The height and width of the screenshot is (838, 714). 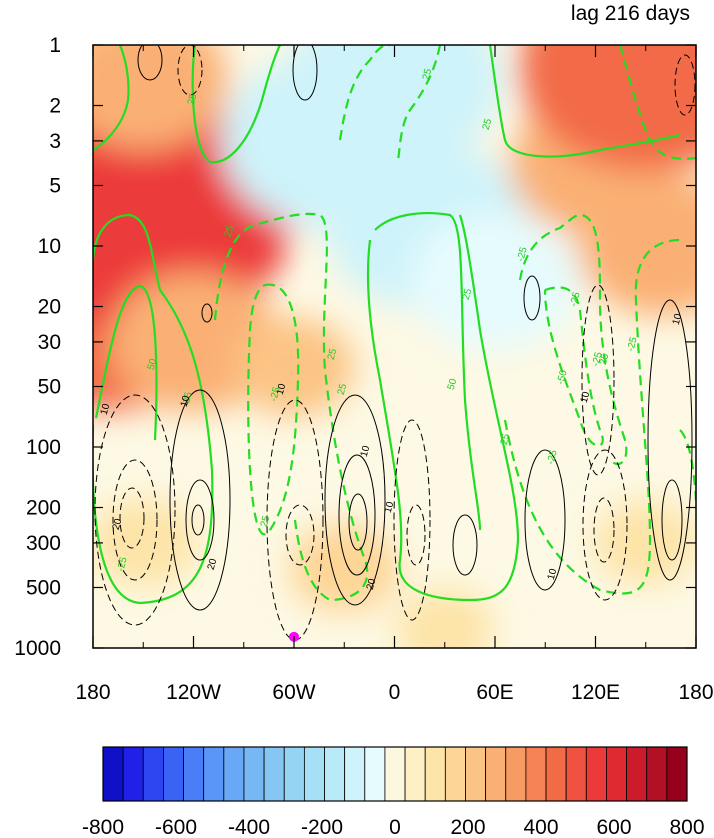 What do you see at coordinates (613, 827) in the screenshot?
I see `colorbar-tick-label: 600` at bounding box center [613, 827].